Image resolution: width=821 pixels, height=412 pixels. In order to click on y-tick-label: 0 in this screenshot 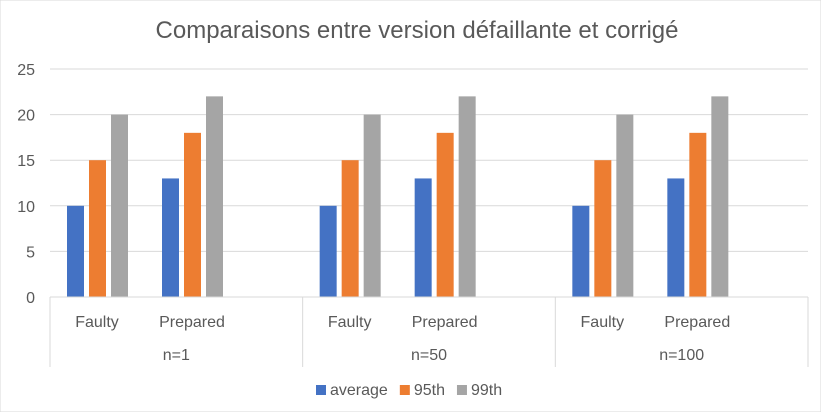, I will do `click(30, 298)`.